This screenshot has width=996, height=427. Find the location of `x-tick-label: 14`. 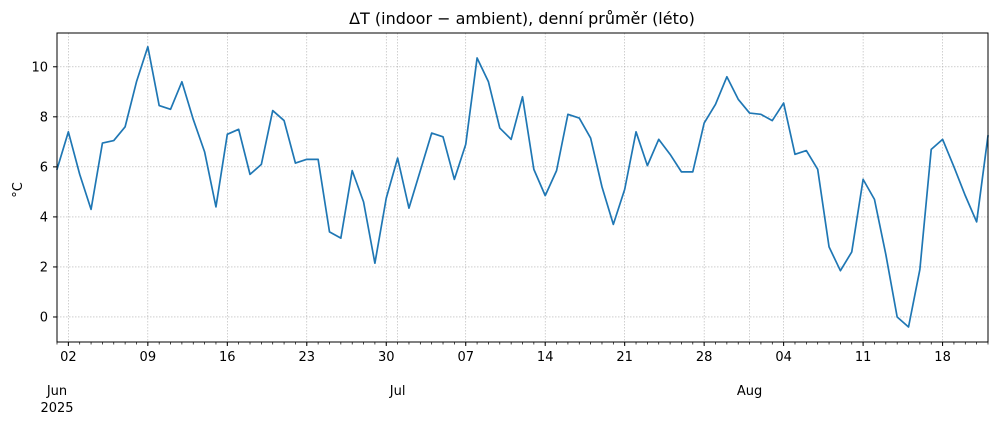

x-tick-label: 14 is located at coordinates (545, 357).